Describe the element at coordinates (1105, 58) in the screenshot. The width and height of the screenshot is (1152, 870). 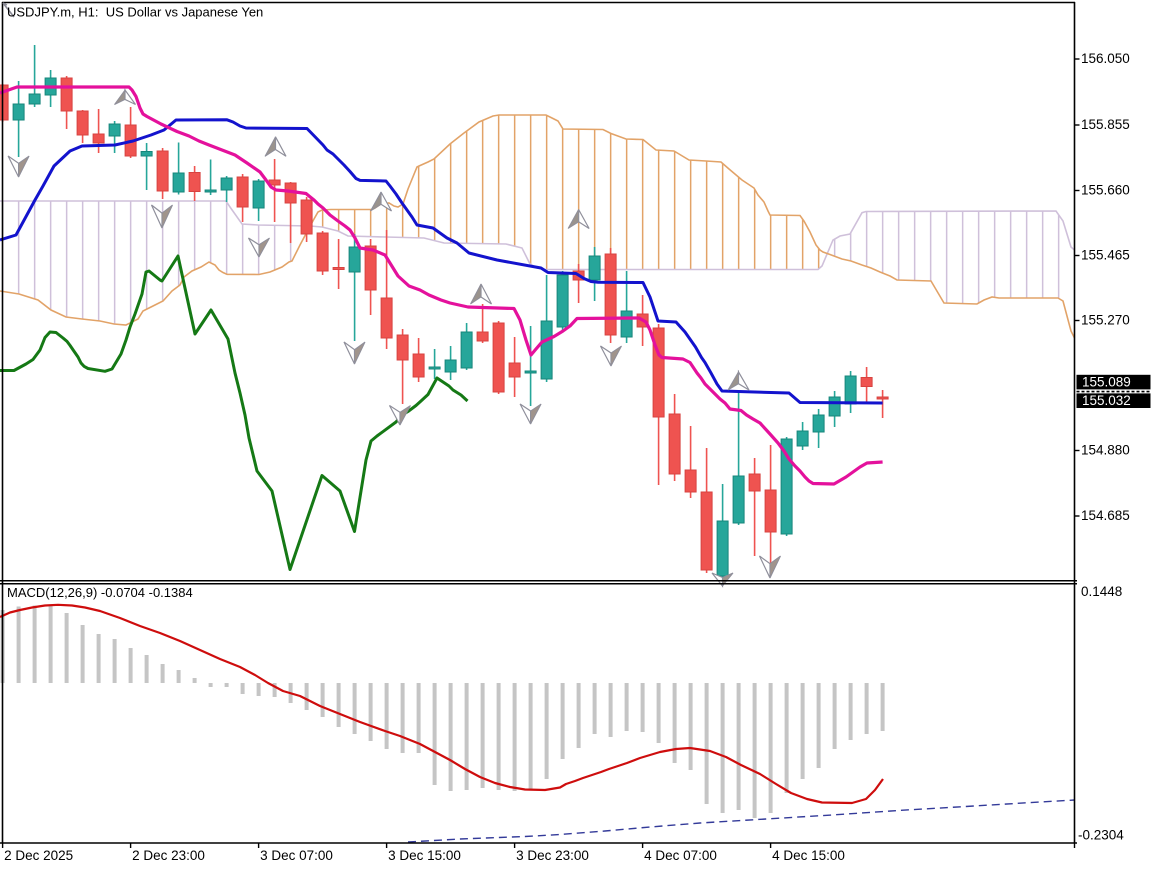
I see `svg-text: 156.050` at that location.